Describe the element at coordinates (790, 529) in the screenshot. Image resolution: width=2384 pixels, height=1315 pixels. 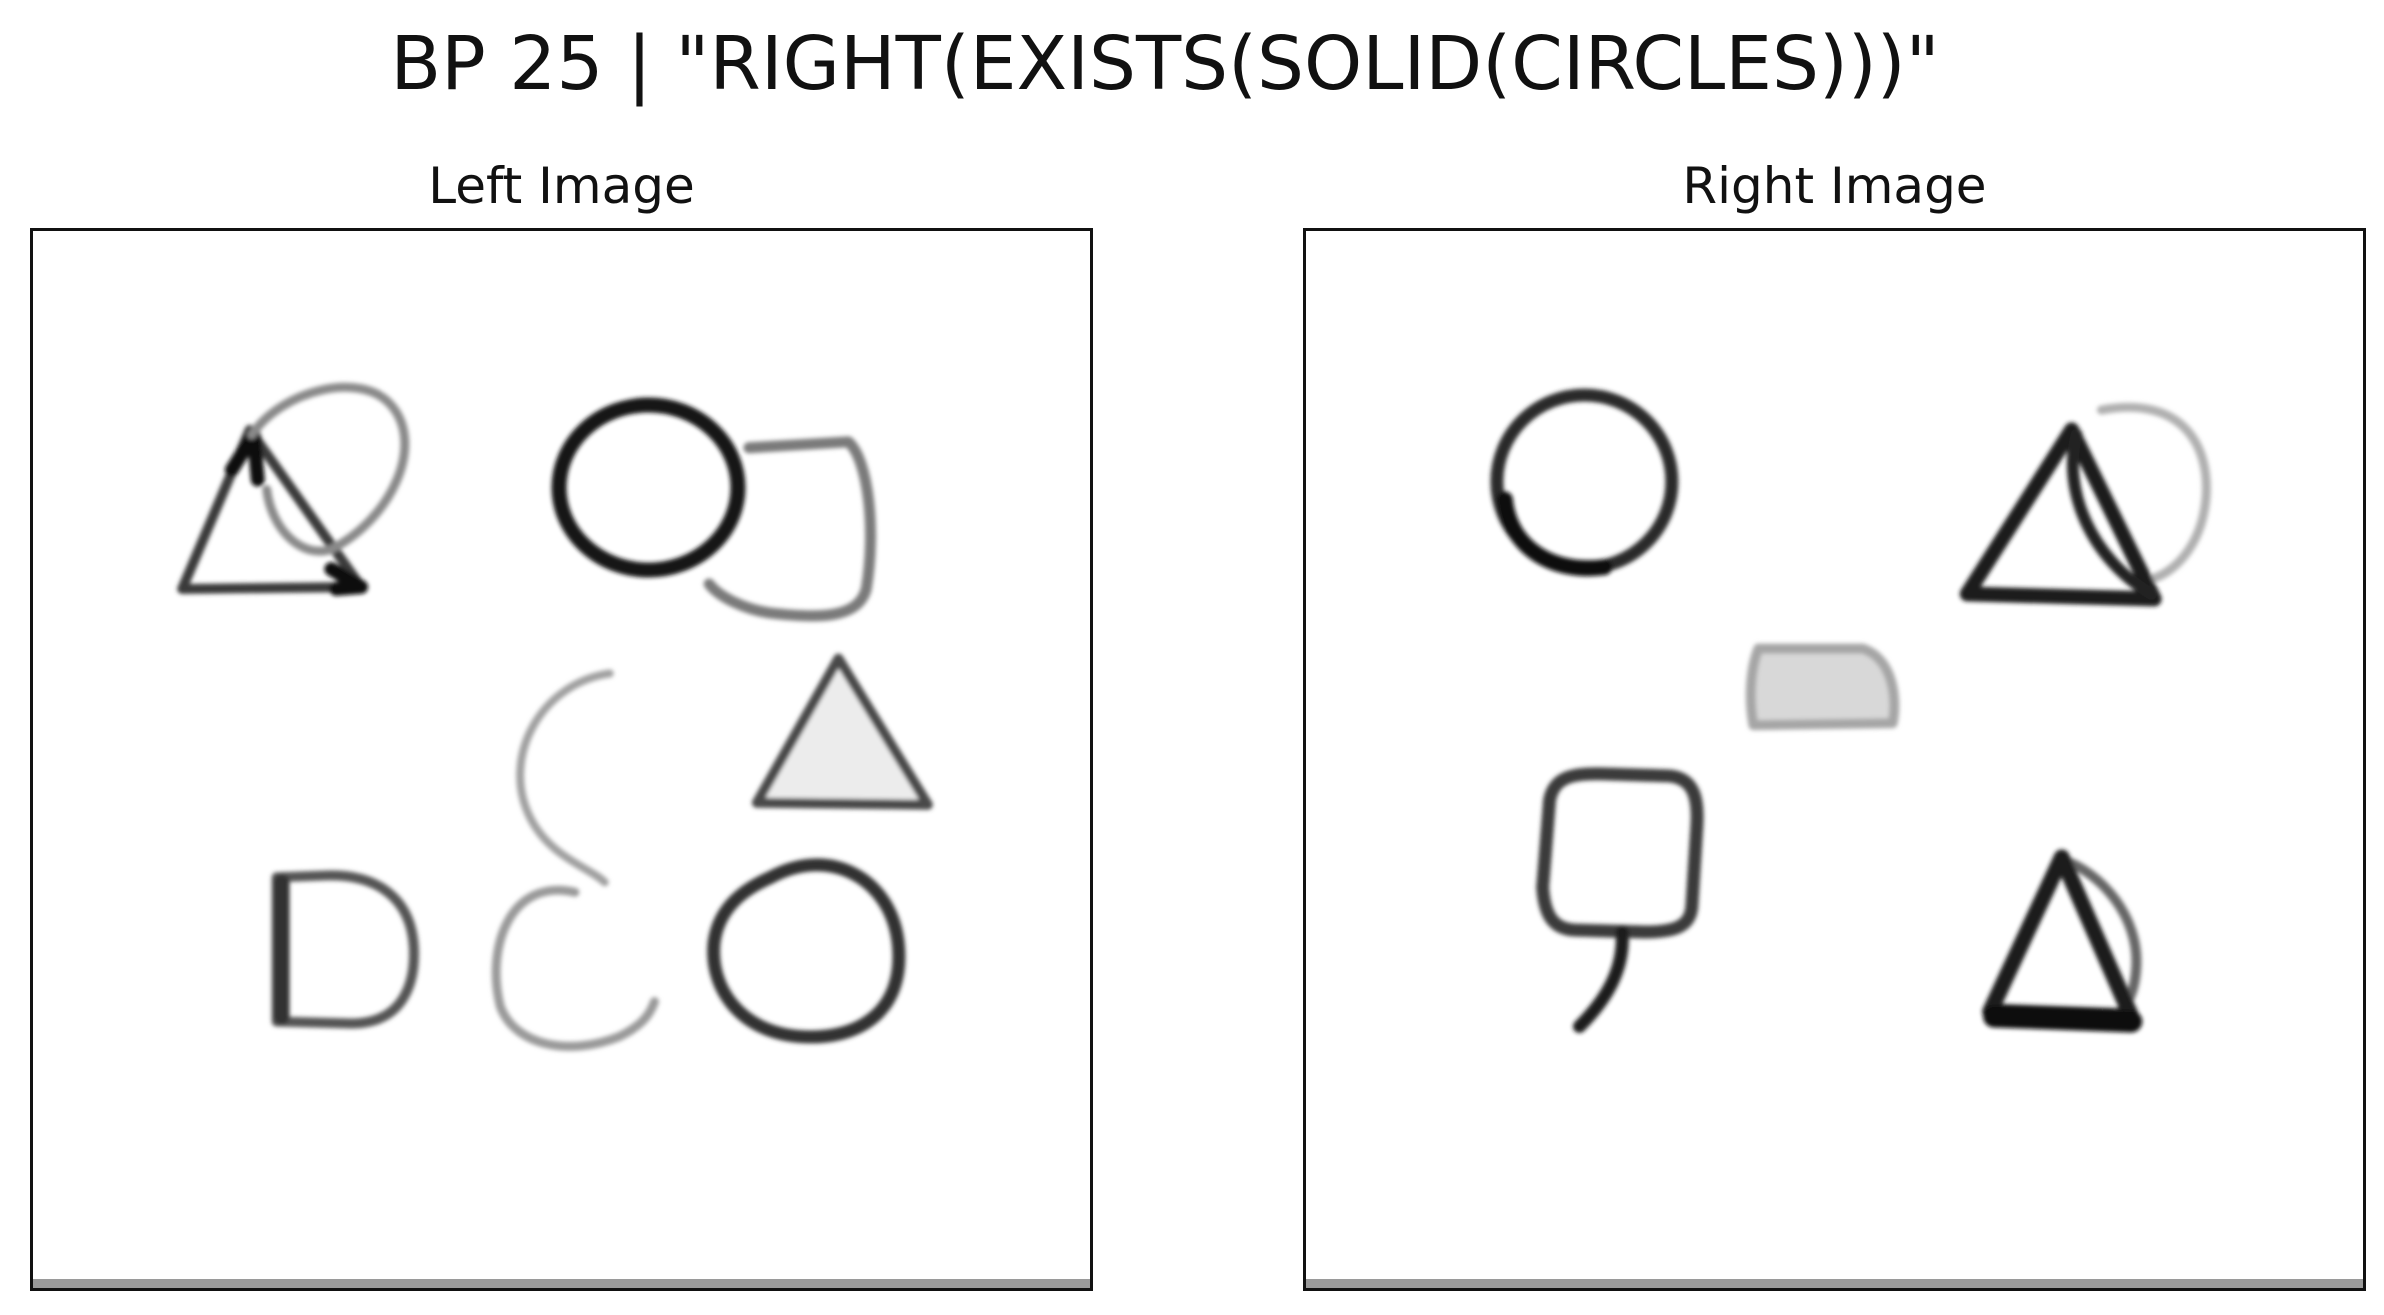
I see `left-bracket` at that location.